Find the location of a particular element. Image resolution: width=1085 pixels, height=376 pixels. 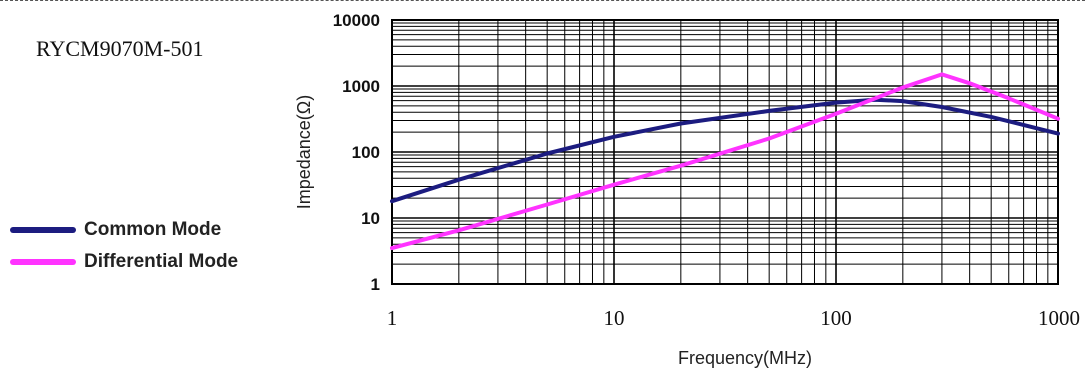

x-axis-label: Frequency(MHz) is located at coordinates (745, 358).